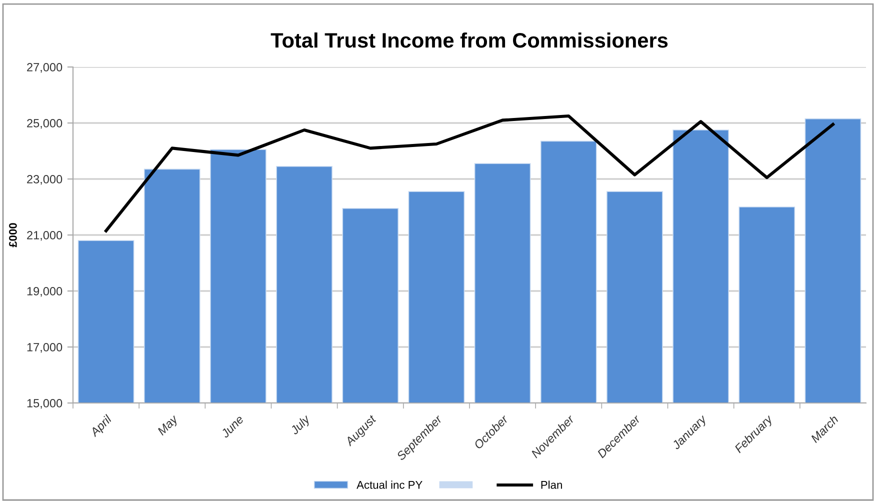 The width and height of the screenshot is (877, 501). I want to click on y-tick-label: 19,000, so click(44, 292).